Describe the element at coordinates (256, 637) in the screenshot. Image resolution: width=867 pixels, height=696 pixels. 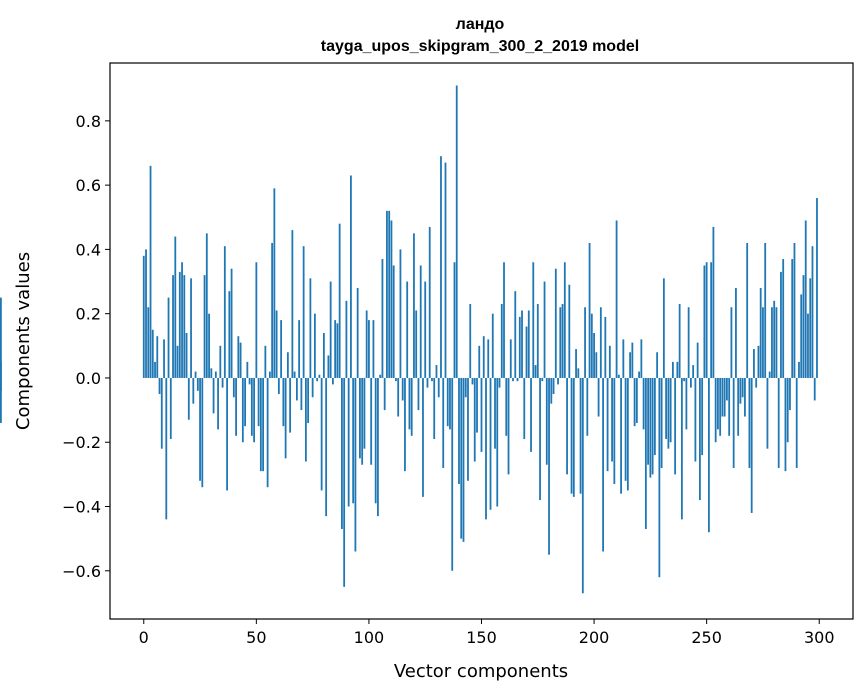
I see `x-tick-label: 50` at that location.